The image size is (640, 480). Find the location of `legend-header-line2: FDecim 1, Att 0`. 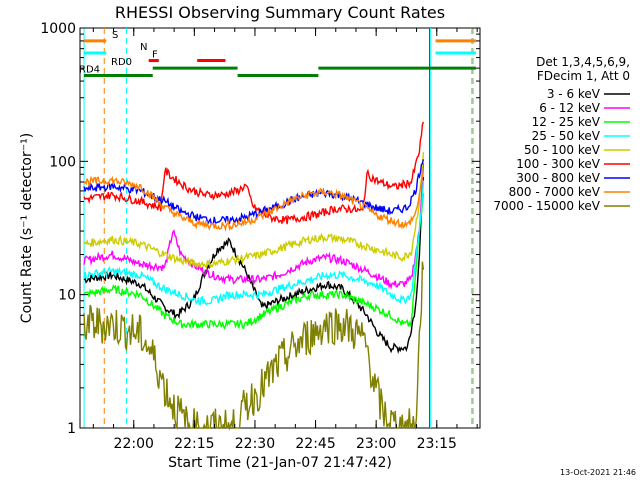

legend-header-line2: FDecim 1, Att 0 is located at coordinates (583, 76).